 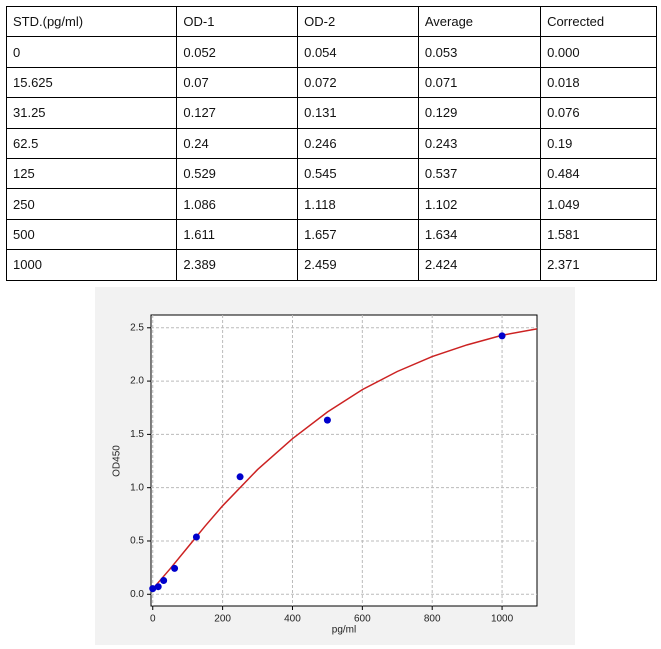 I want to click on table-cell: 0.24, so click(x=237, y=143).